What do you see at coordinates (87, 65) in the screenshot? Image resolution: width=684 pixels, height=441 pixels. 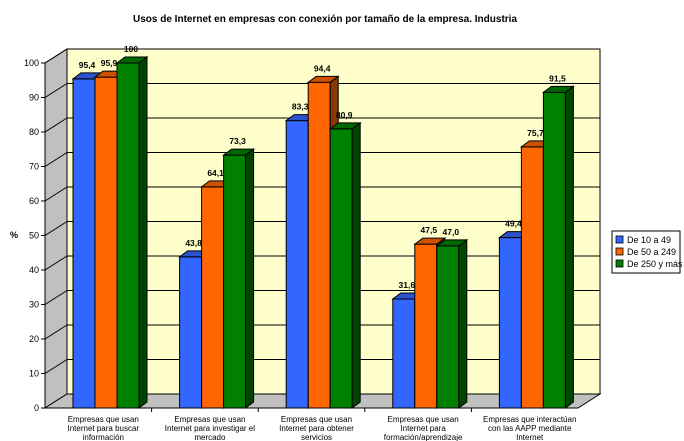 I see `data-label: 95,4` at bounding box center [87, 65].